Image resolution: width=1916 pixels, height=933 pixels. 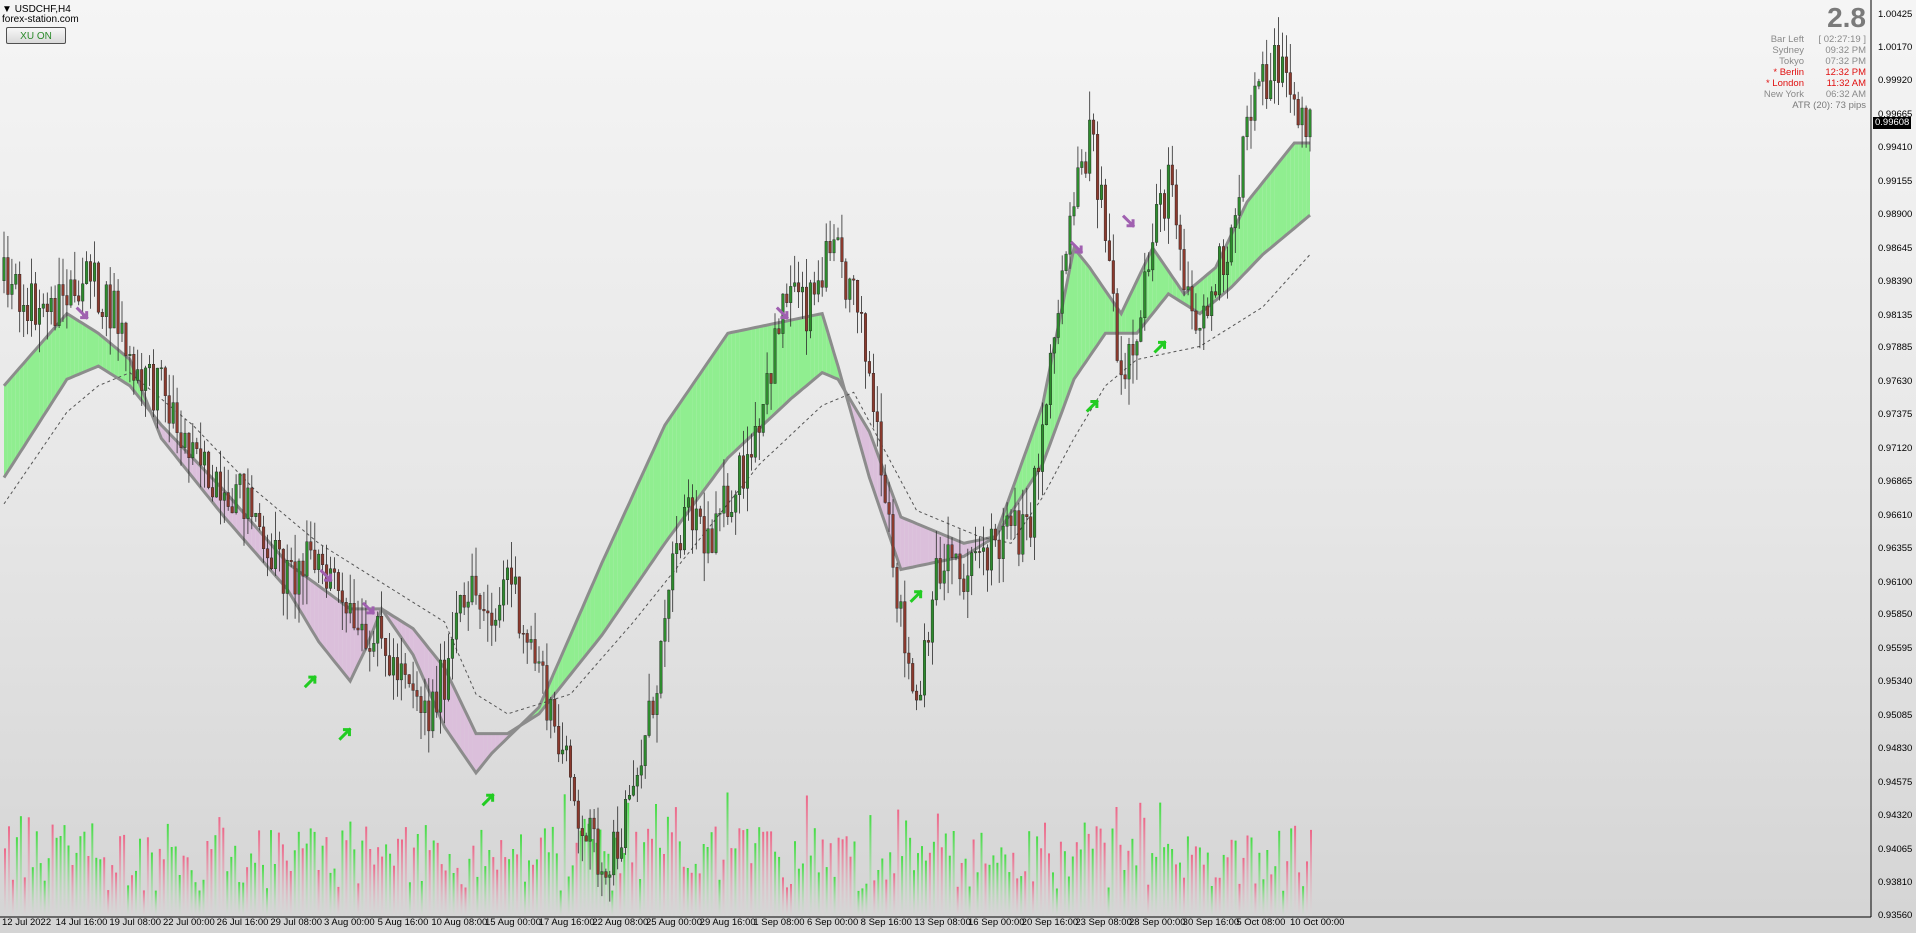 I want to click on clock-row: Bar Left [ 02:27:19 ], so click(x=1800, y=39).